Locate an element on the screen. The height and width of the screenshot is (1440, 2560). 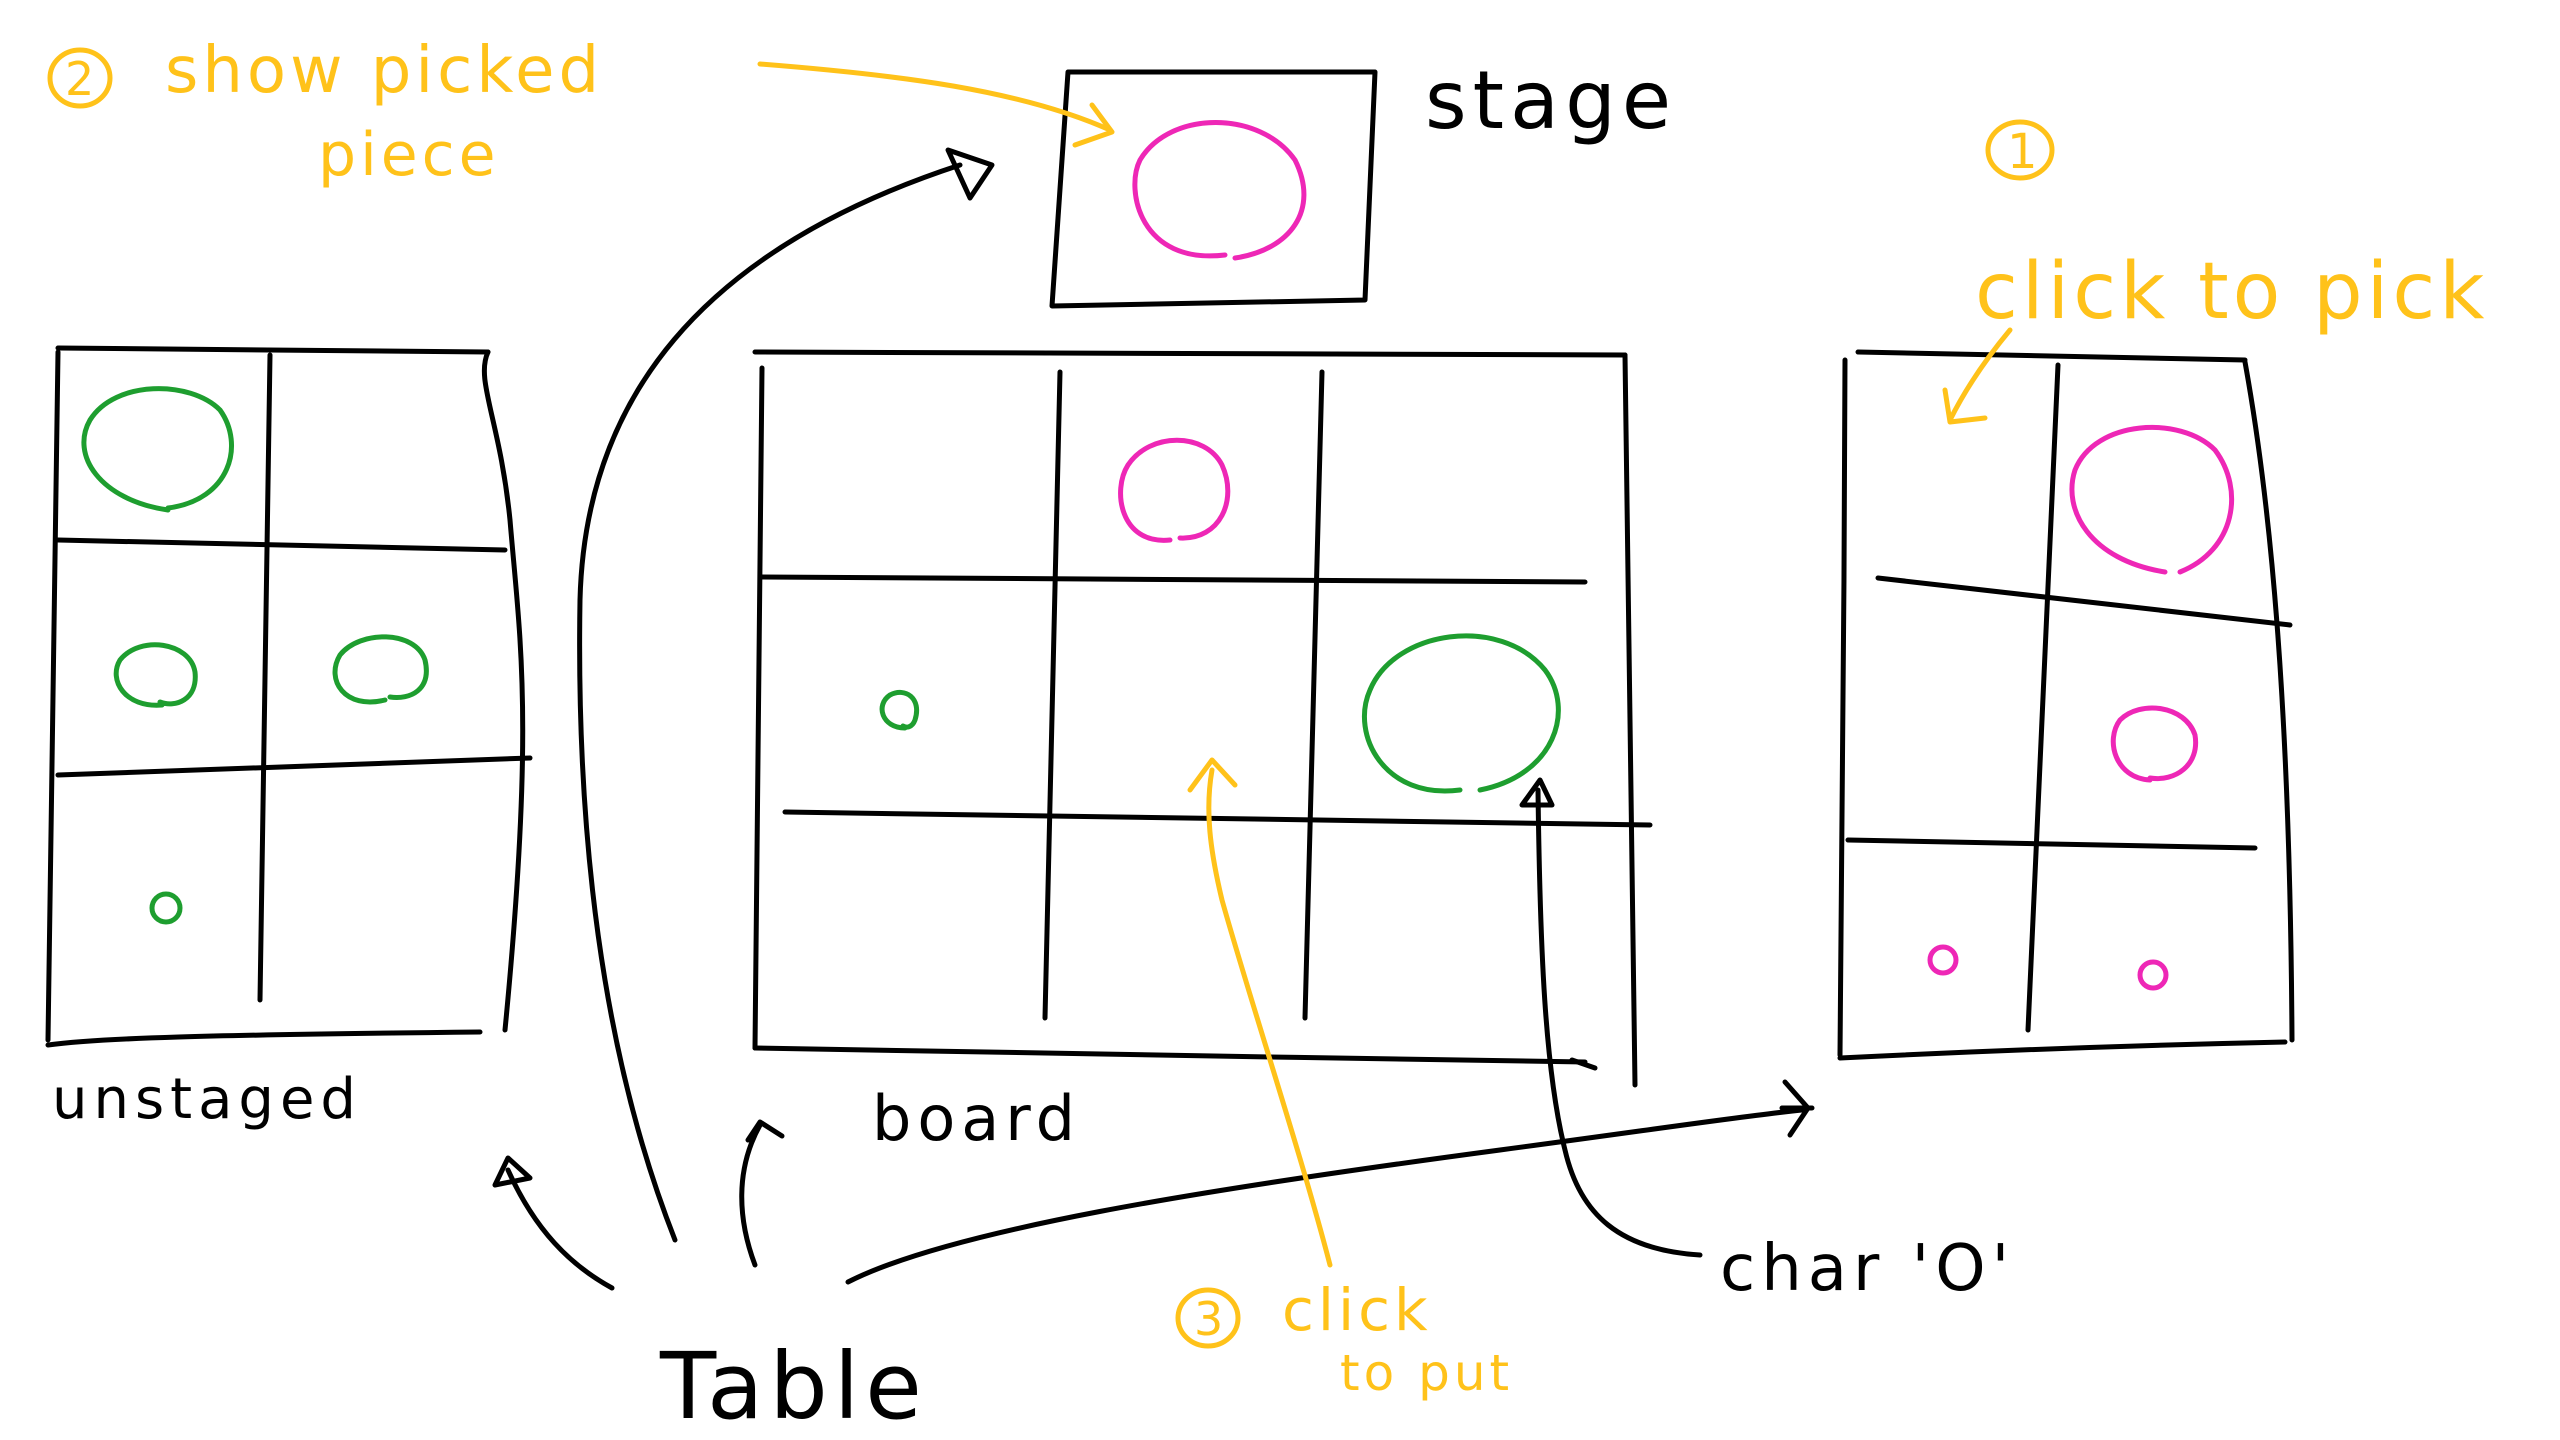
board-piece-pink-medium is located at coordinates (1174, 490).